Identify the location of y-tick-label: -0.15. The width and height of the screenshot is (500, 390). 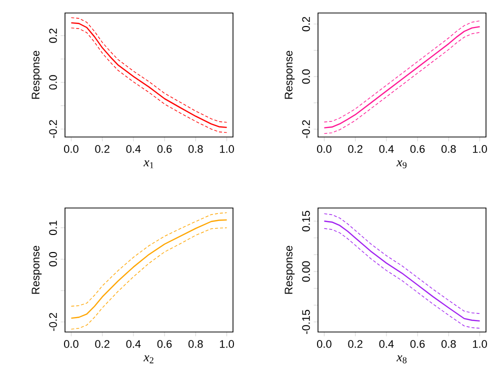
(306, 322).